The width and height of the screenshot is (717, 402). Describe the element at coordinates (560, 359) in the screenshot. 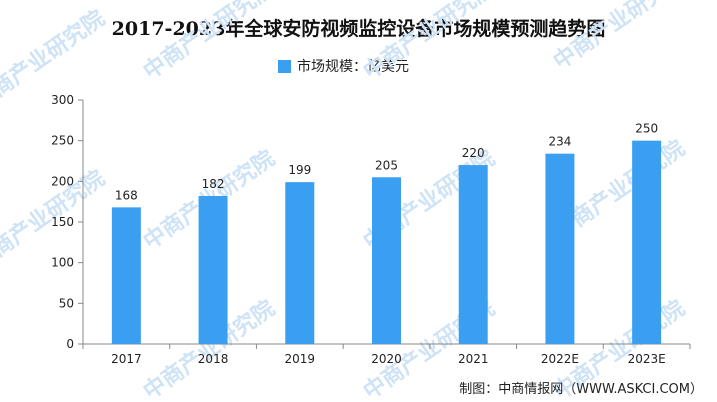

I see `x-tick-label: 2022E` at that location.